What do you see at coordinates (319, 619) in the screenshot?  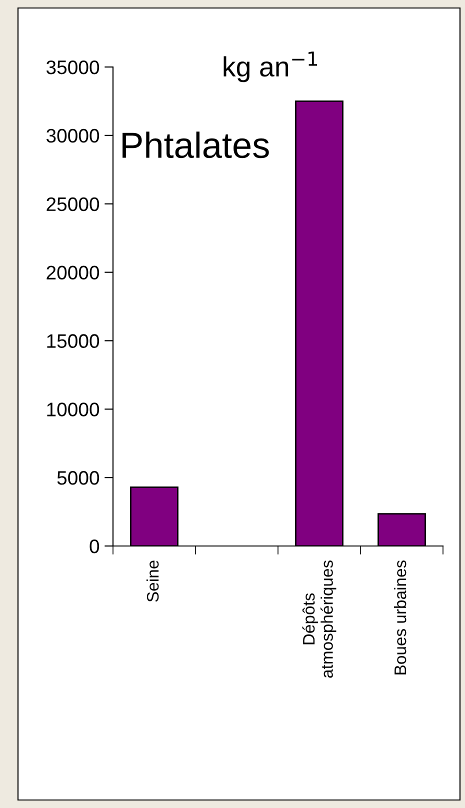 I see `x-tick-label: Dépôts atmosphériques` at bounding box center [319, 619].